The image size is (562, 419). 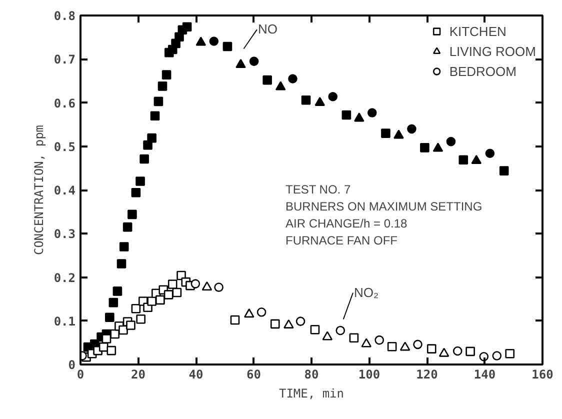 I want to click on y-tick-label: 0.2, so click(x=65, y=277).